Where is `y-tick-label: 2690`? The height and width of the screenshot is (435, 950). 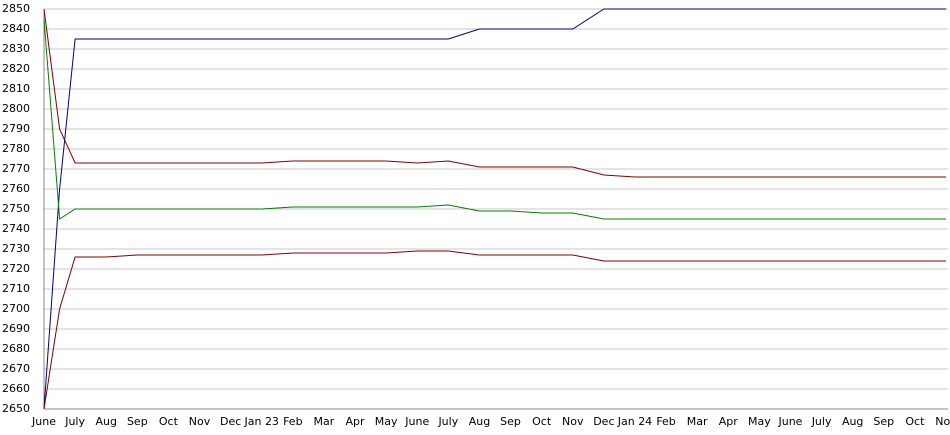 y-tick-label: 2690 is located at coordinates (16, 328).